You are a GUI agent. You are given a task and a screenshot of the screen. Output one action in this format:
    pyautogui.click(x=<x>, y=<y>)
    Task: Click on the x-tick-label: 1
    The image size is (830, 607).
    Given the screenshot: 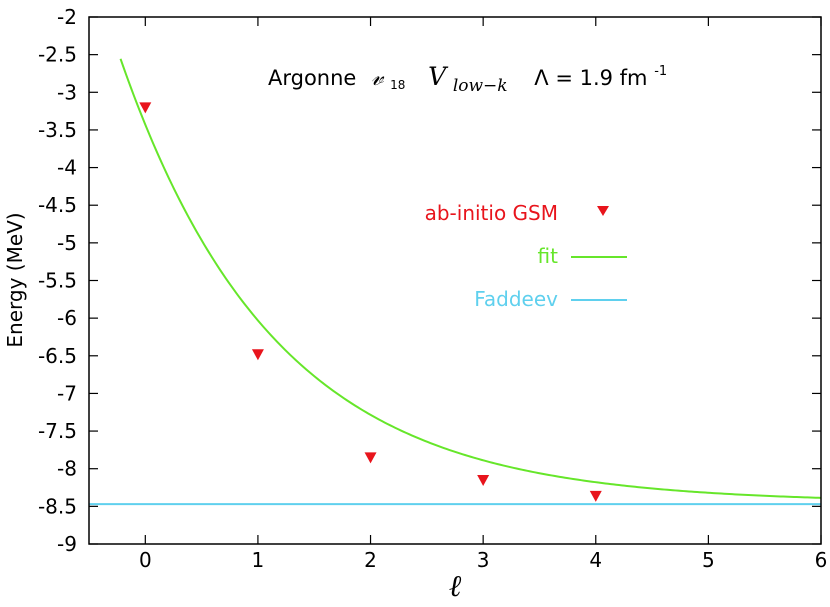 What is the action you would take?
    pyautogui.click(x=258, y=560)
    